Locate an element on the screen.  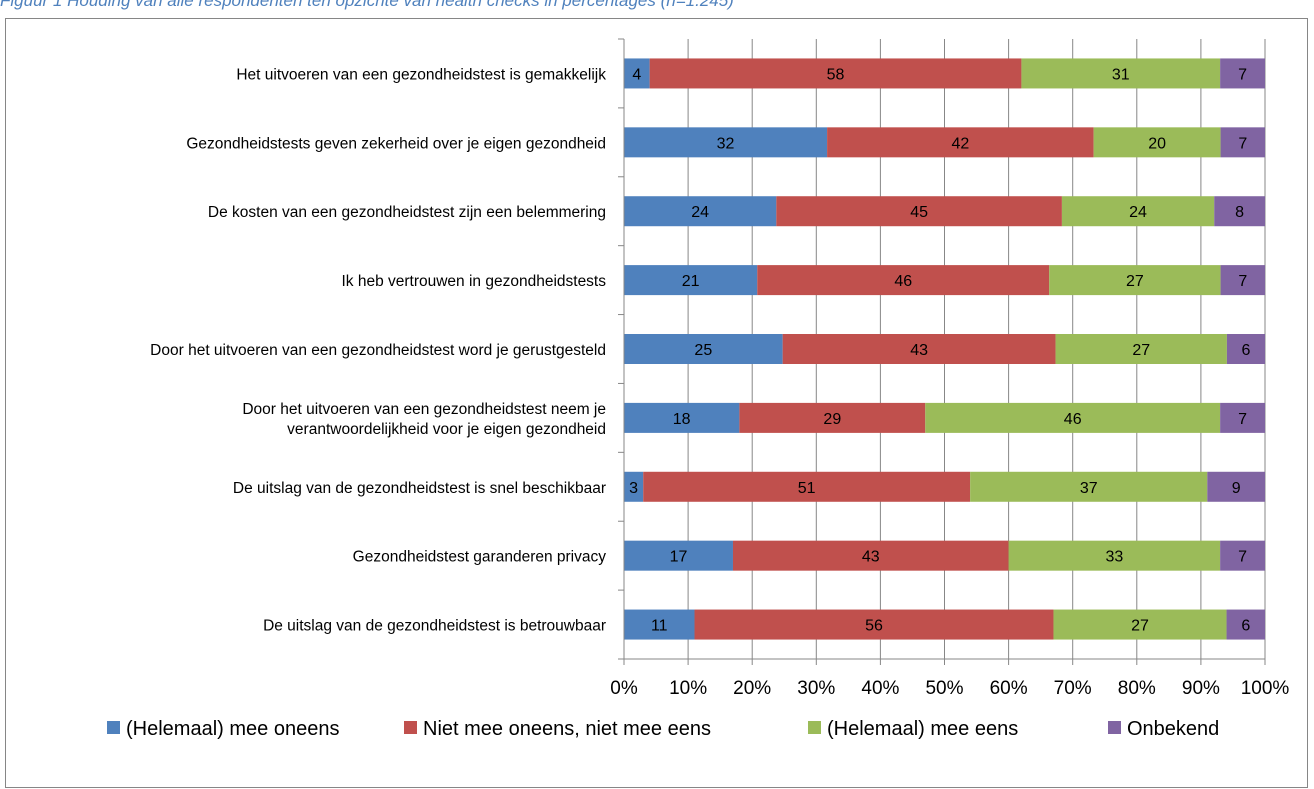
x-tick-label: 90% is located at coordinates (1201, 688).